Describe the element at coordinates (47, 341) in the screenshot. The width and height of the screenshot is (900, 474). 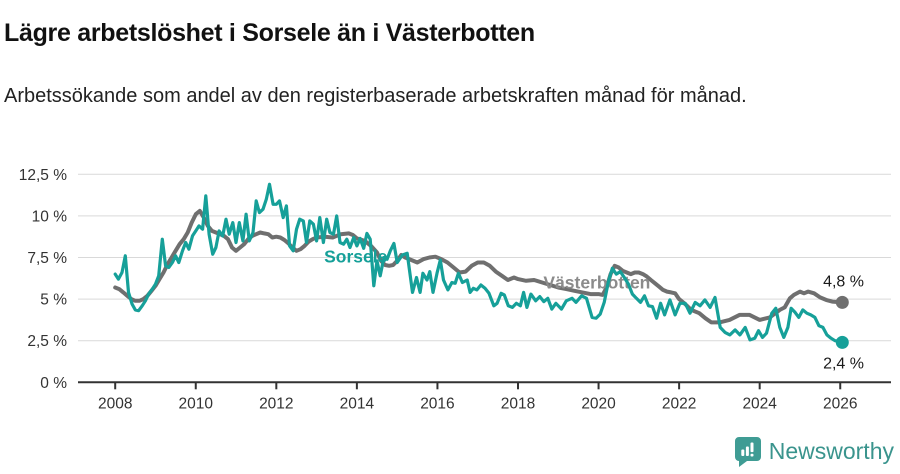
I see `y-axis-tick-label: 2,5 %` at that location.